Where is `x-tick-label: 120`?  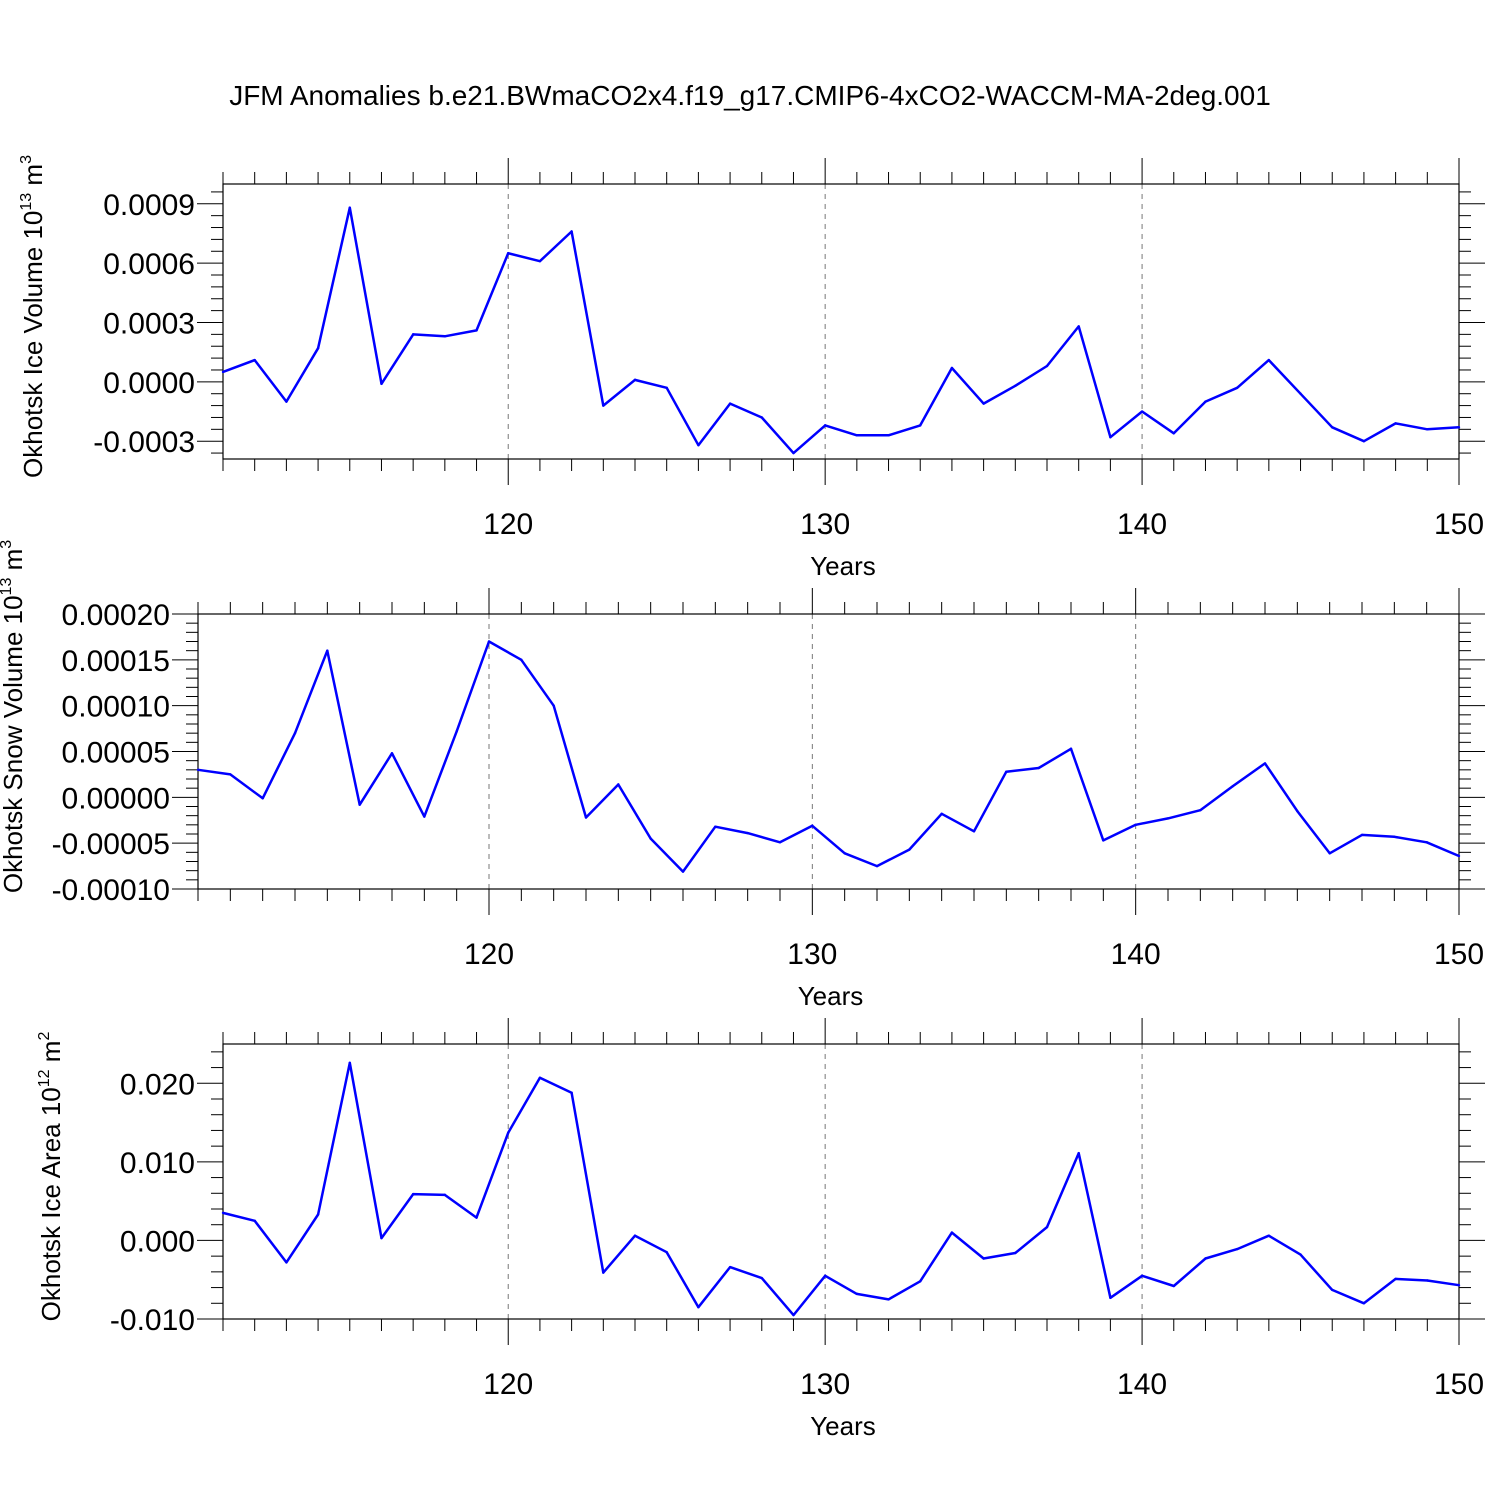
x-tick-label: 120 is located at coordinates (489, 954).